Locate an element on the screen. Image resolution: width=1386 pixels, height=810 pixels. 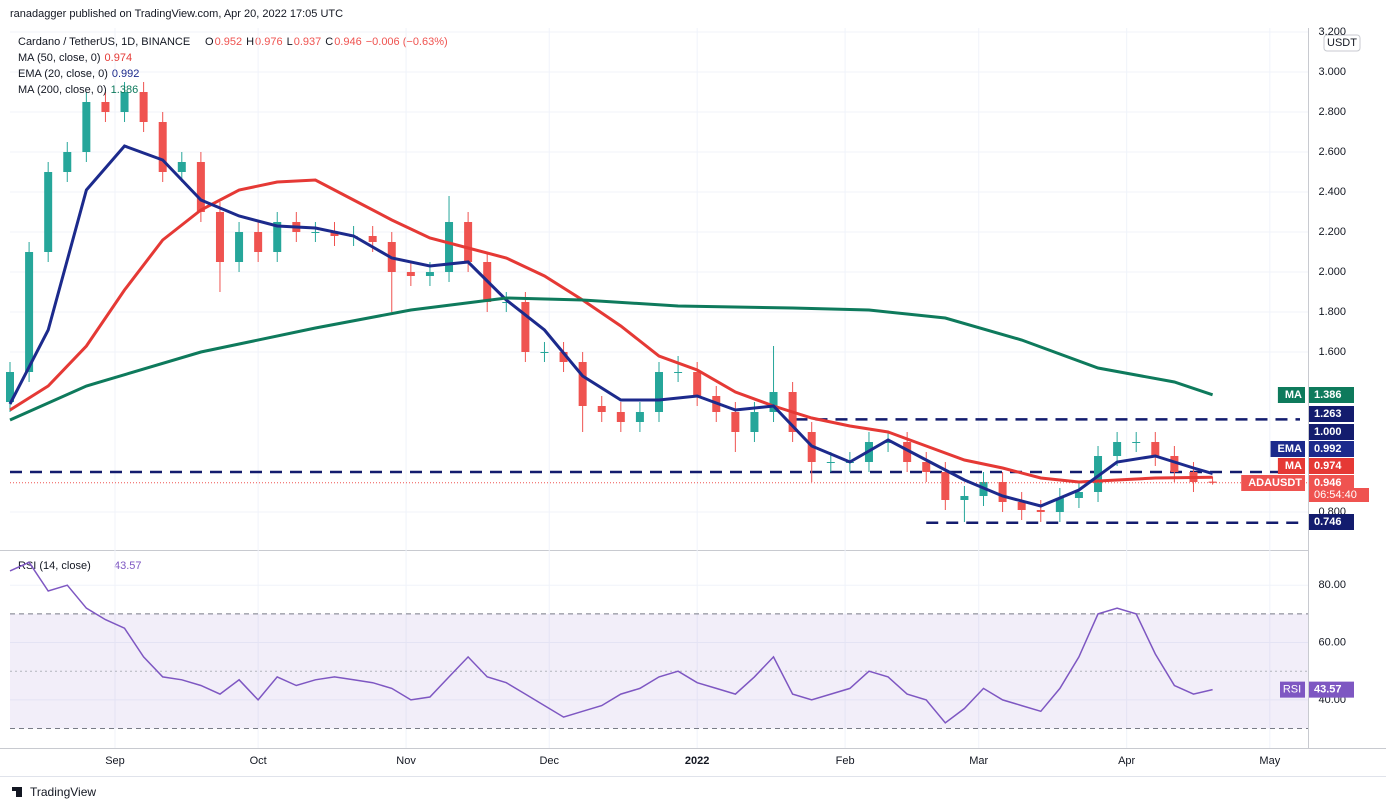
price-label-tag: ADAUSDT is located at coordinates (1275, 483).